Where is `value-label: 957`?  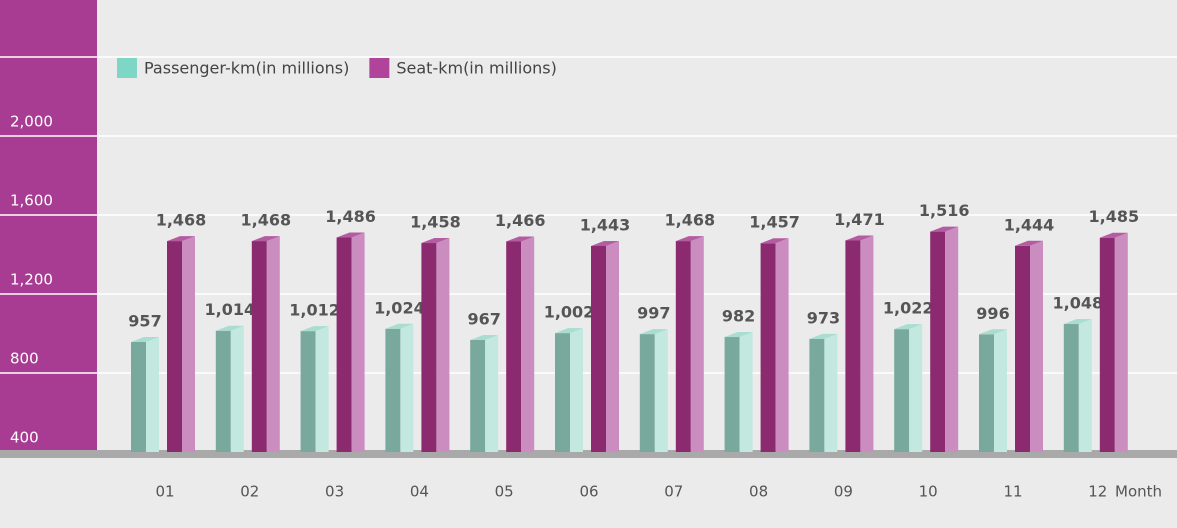 value-label: 957 is located at coordinates (144, 320).